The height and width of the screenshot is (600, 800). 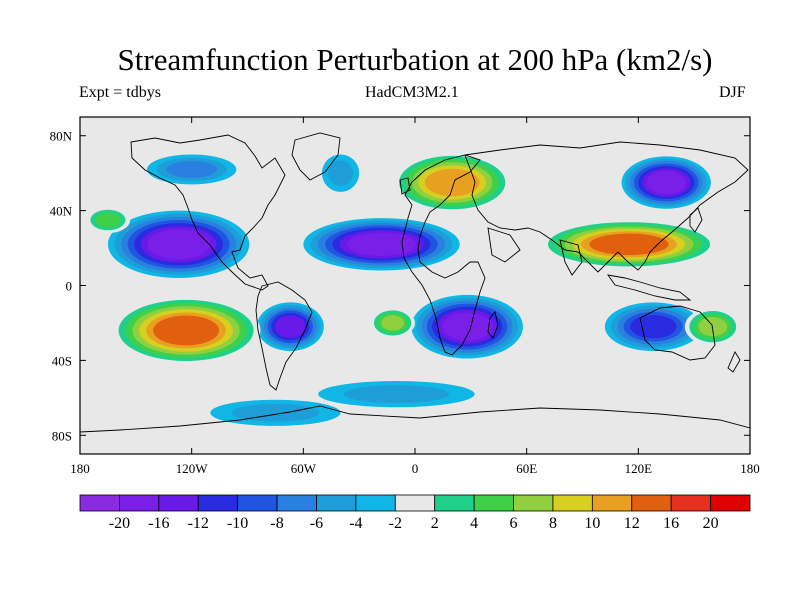 I want to click on y-tick-label: 40S, so click(x=62, y=360).